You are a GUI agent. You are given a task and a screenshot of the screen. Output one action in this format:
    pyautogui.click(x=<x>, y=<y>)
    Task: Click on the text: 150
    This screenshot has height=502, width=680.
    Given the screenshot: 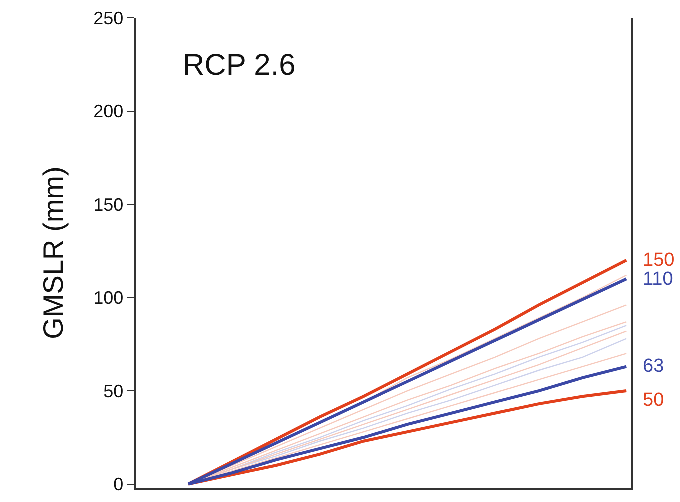 What is the action you would take?
    pyautogui.click(x=659, y=260)
    